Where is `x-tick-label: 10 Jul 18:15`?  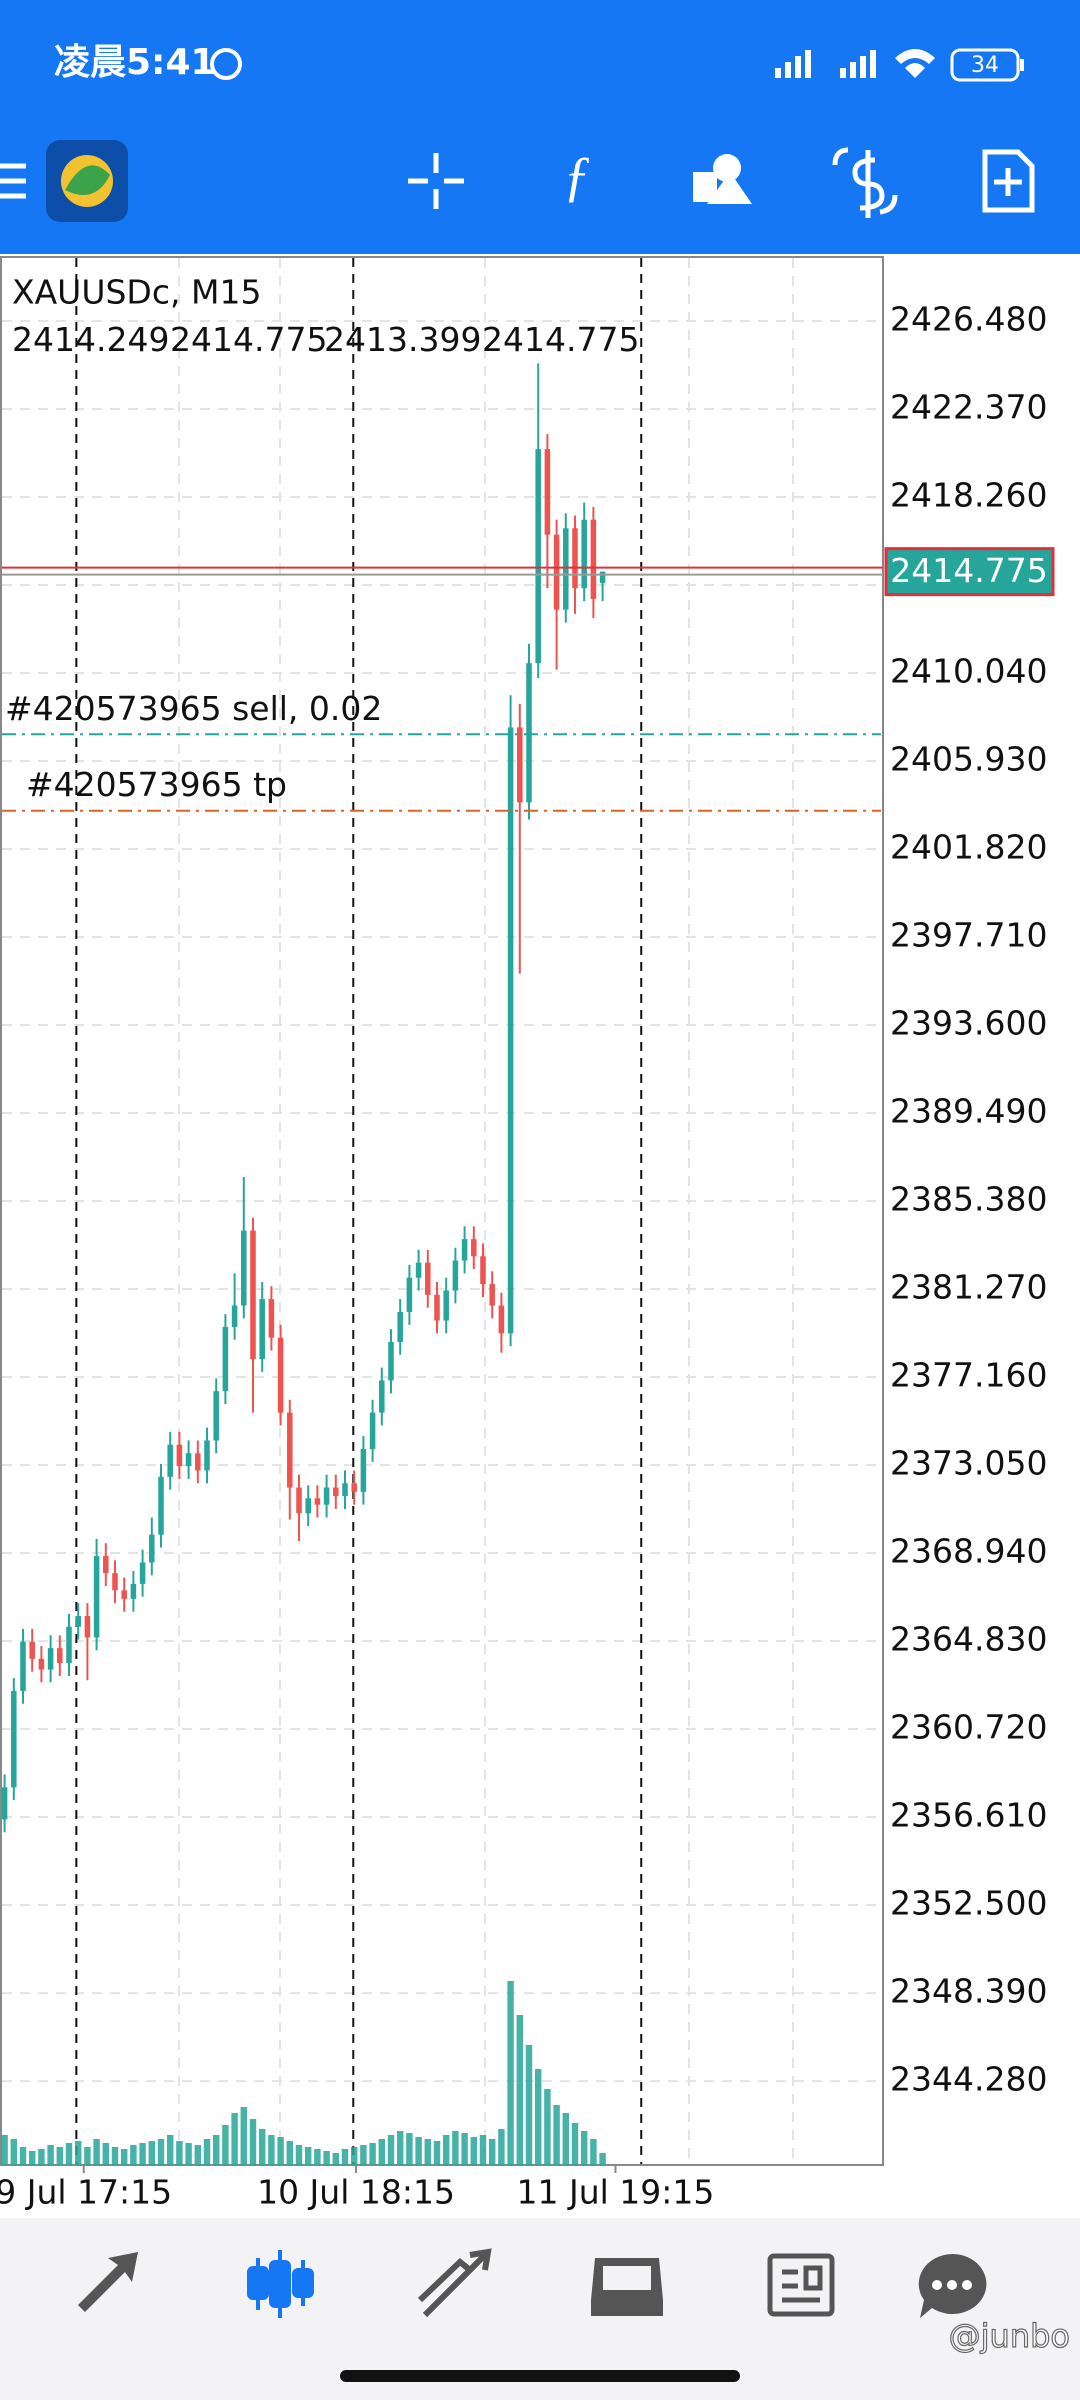 x-tick-label: 10 Jul 18:15 is located at coordinates (356, 2192).